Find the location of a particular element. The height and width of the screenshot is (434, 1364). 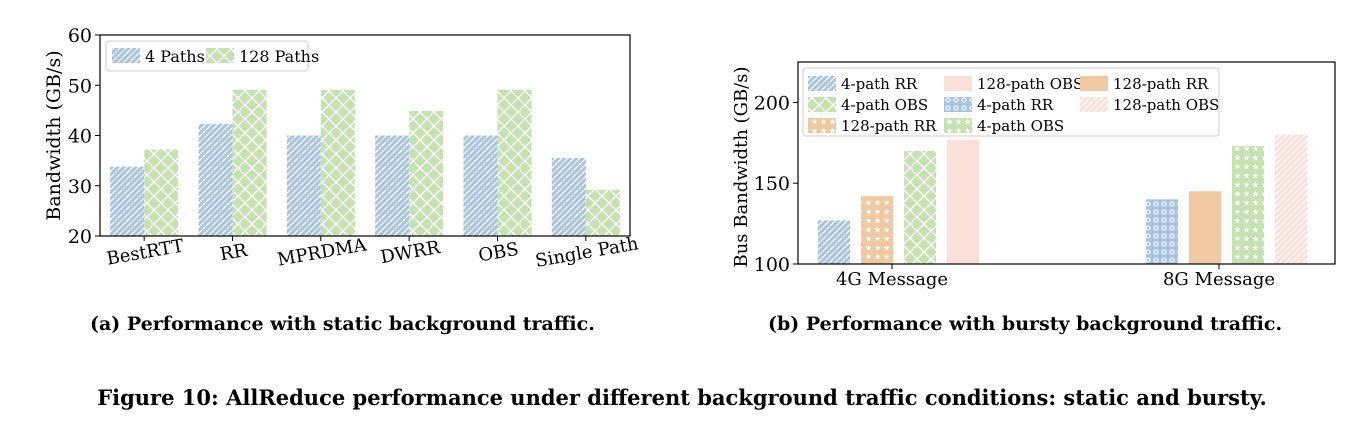

bar-128-path-obs-8g-message is located at coordinates (1291, 199).